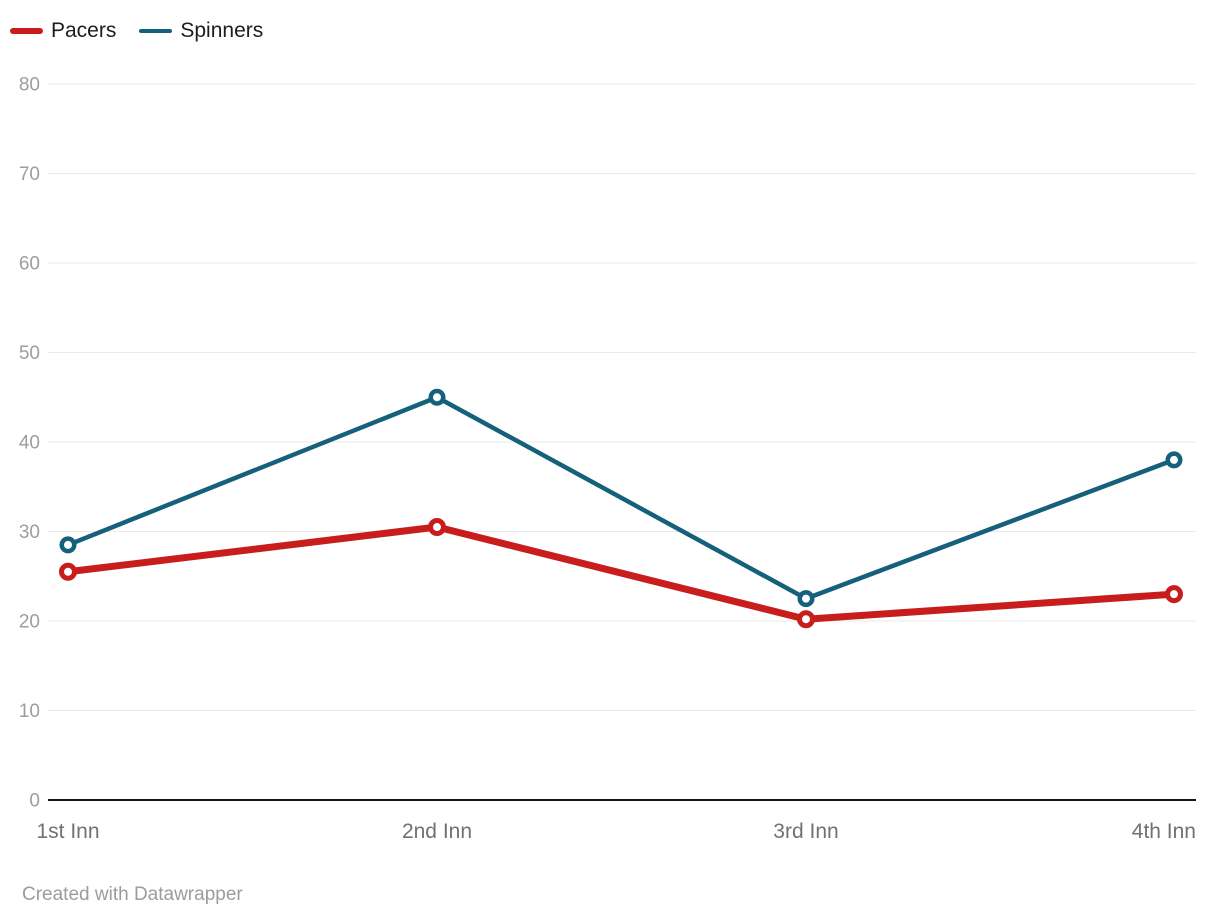  Describe the element at coordinates (67, 831) in the screenshot. I see `x-tick-label: 1st Inn` at that location.